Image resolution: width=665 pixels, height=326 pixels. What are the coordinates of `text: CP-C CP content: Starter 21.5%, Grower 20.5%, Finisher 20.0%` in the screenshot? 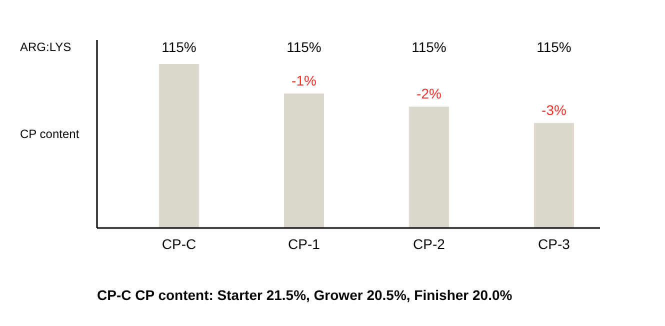 It's located at (305, 295).